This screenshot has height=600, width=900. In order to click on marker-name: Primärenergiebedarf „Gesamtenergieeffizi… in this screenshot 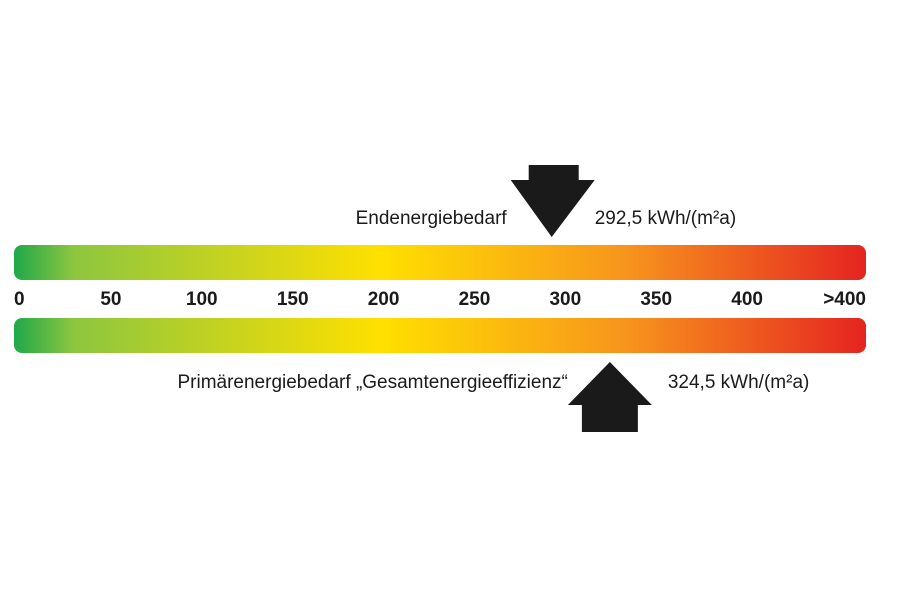, I will do `click(372, 382)`.